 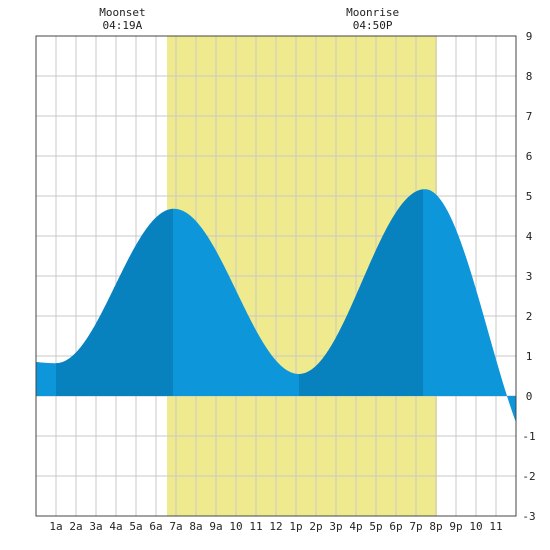 What do you see at coordinates (395, 526) in the screenshot?
I see `x-tick-label: 6p` at bounding box center [395, 526].